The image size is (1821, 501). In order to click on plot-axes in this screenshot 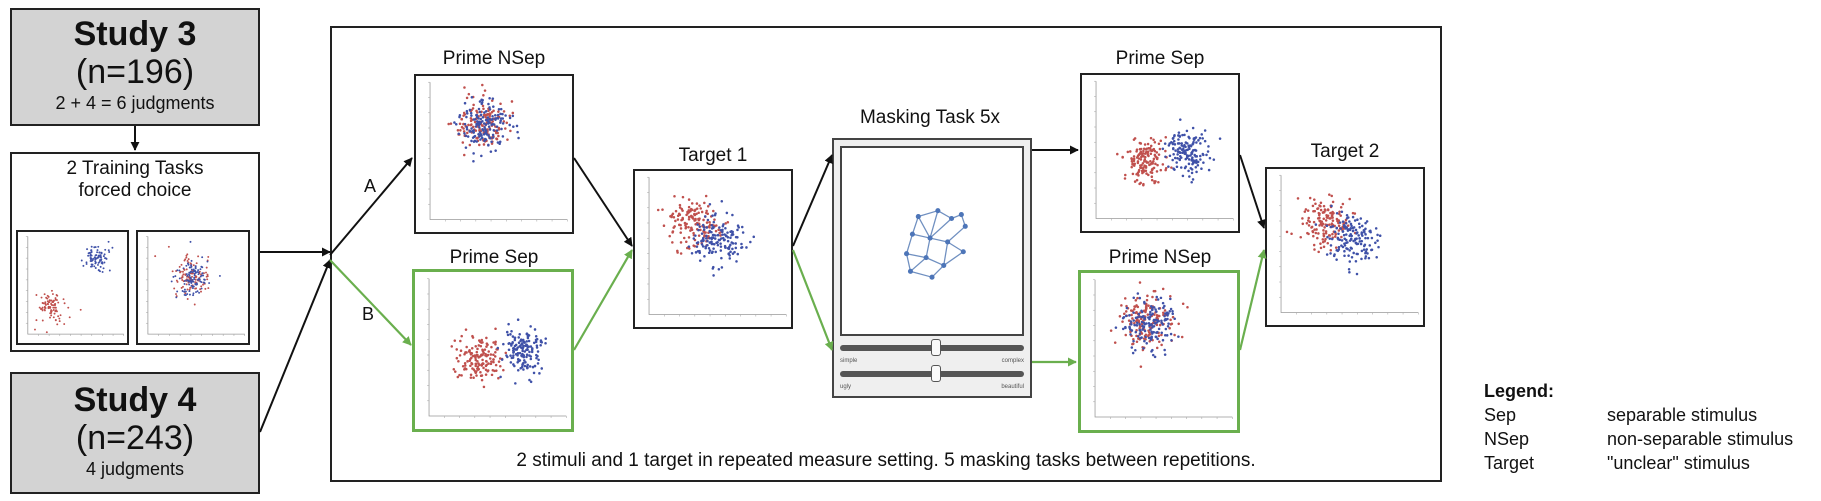, I will do `click(1349, 244)`.